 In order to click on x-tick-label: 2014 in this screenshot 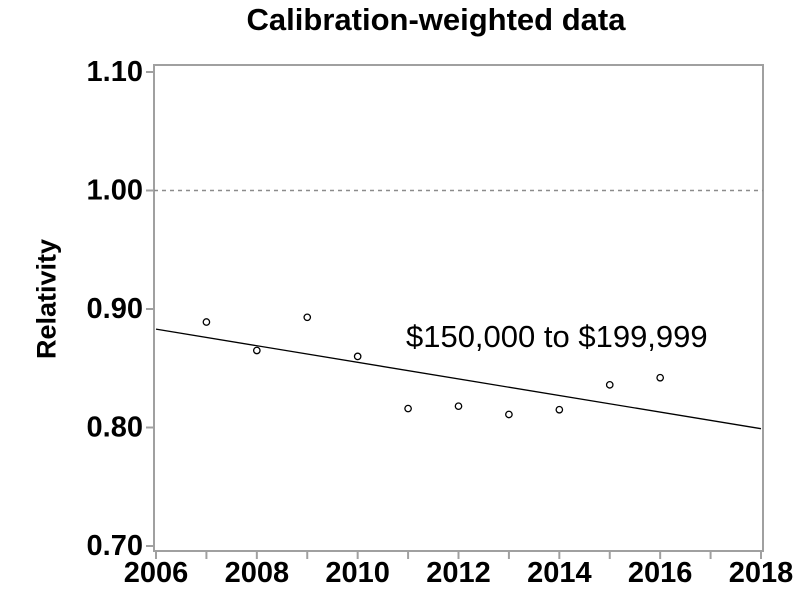, I will do `click(559, 573)`.